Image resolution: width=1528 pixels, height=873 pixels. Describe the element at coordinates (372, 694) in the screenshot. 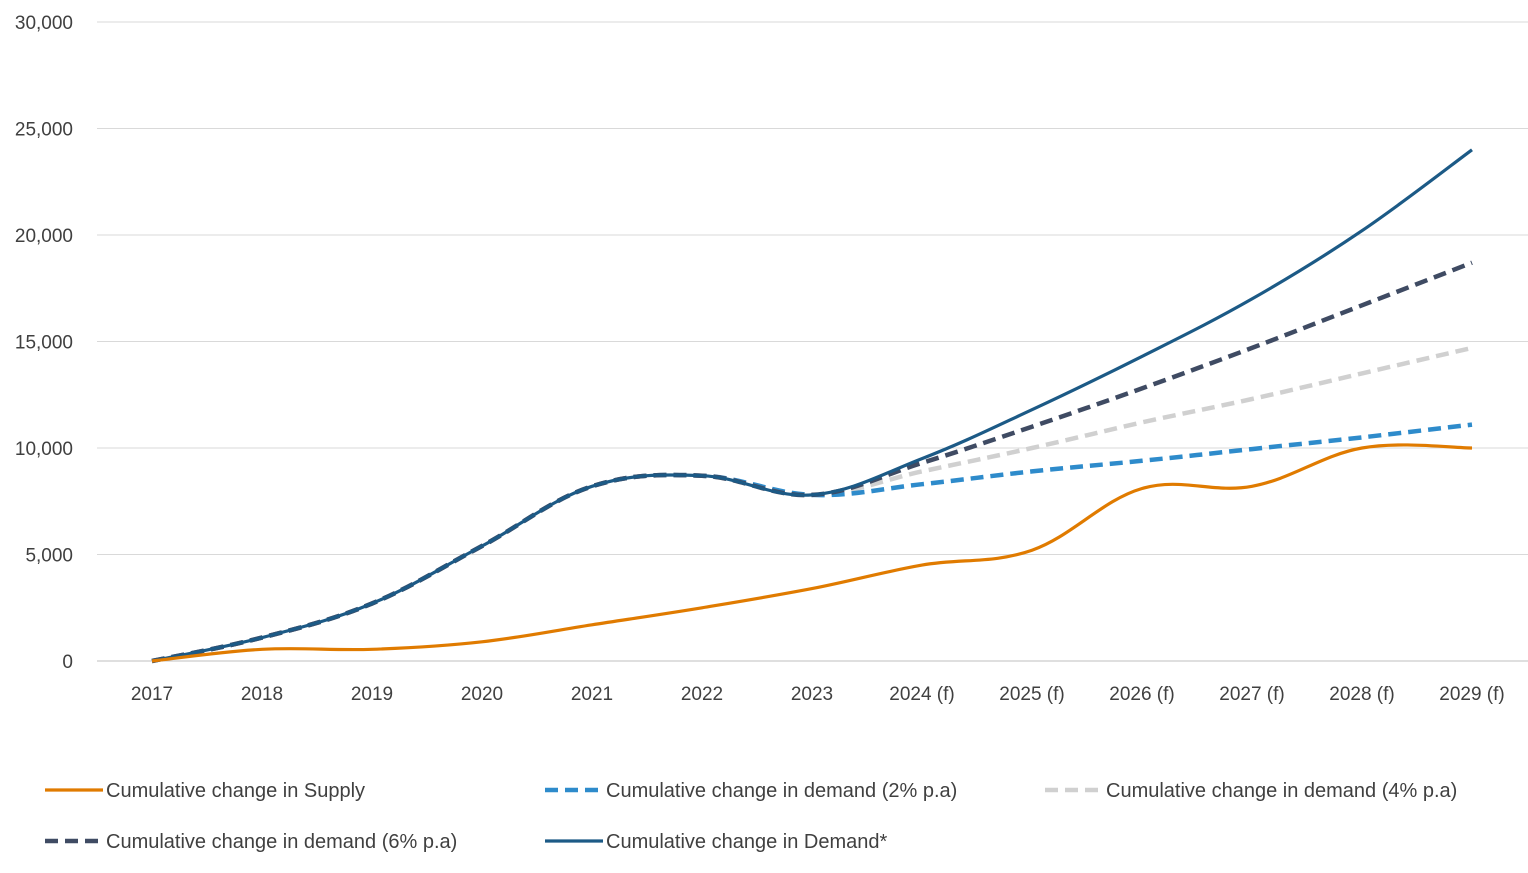

I see `x-tick-label: 2019` at that location.